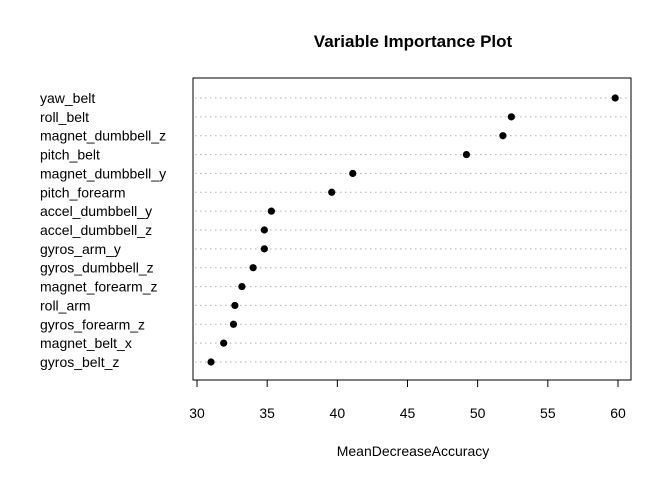 The image size is (672, 480). Describe the element at coordinates (65, 305) in the screenshot. I see `variable-label: roll_arm` at that location.